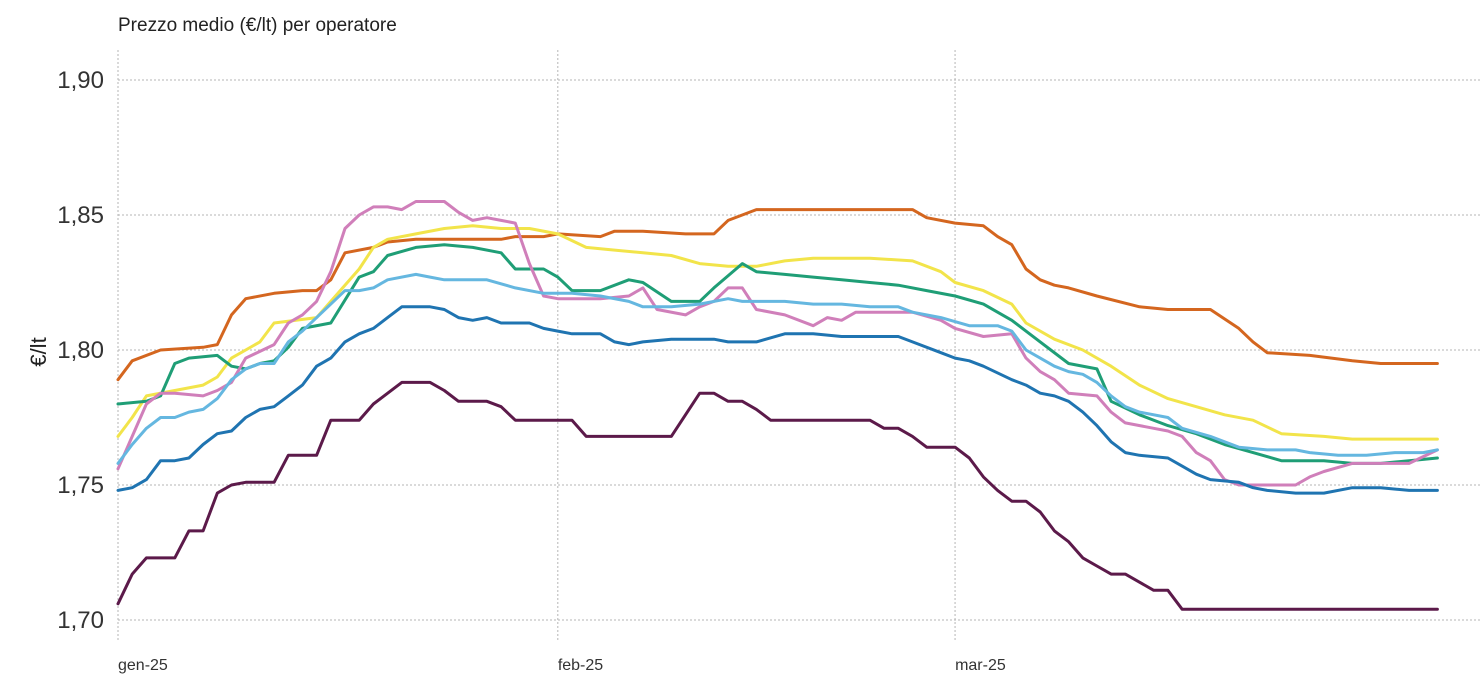 The height and width of the screenshot is (675, 1480). I want to click on x-axis-ticks: gen-25 feb-25 mar-25, so click(562, 665).